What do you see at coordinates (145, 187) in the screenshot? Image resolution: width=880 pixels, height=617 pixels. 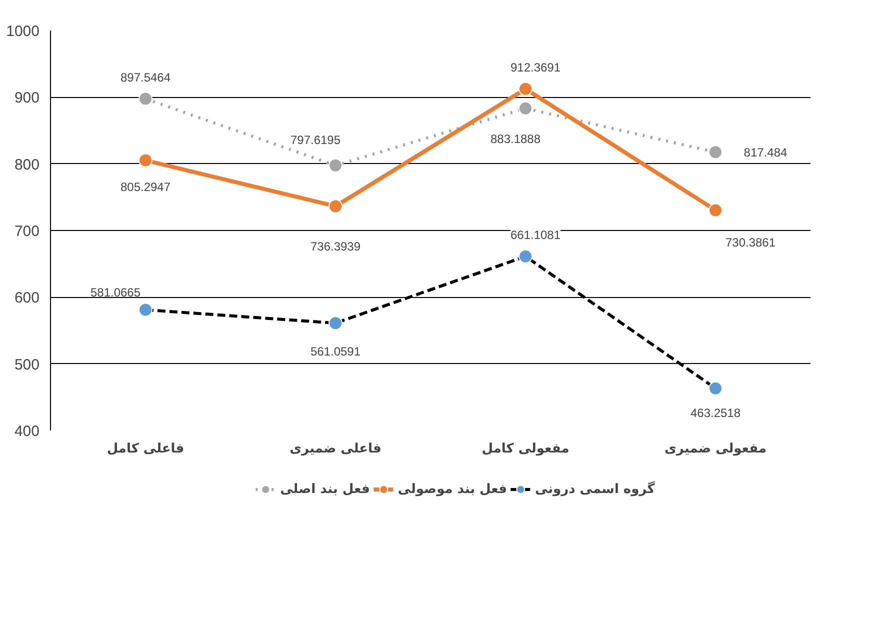 I see `data-label: 805.2947` at bounding box center [145, 187].